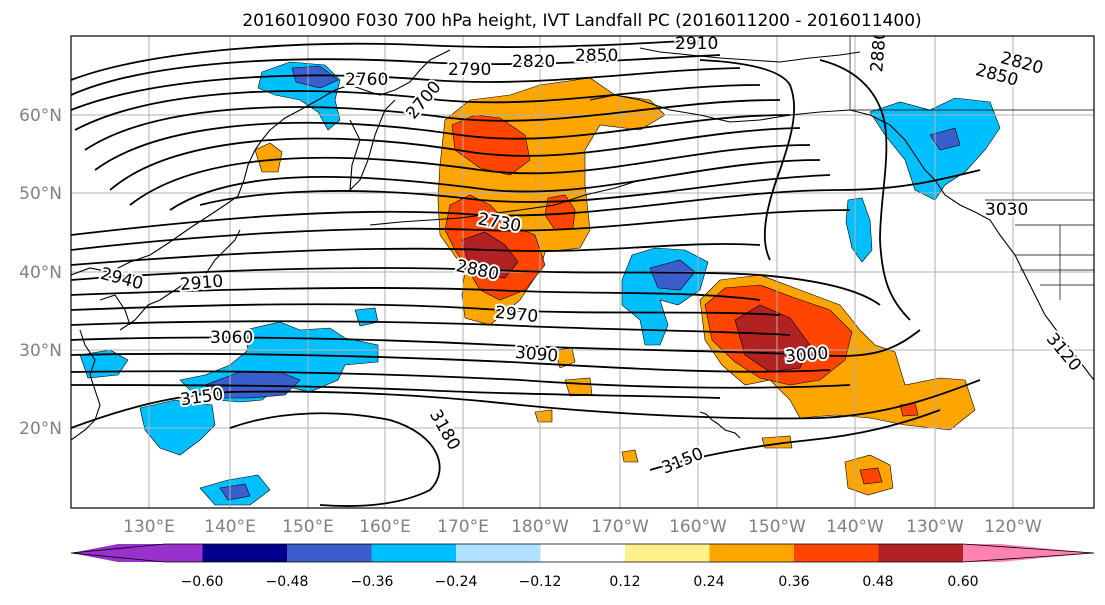 The image size is (1105, 605). I want to click on lon-label: 120°W, so click(1013, 527).